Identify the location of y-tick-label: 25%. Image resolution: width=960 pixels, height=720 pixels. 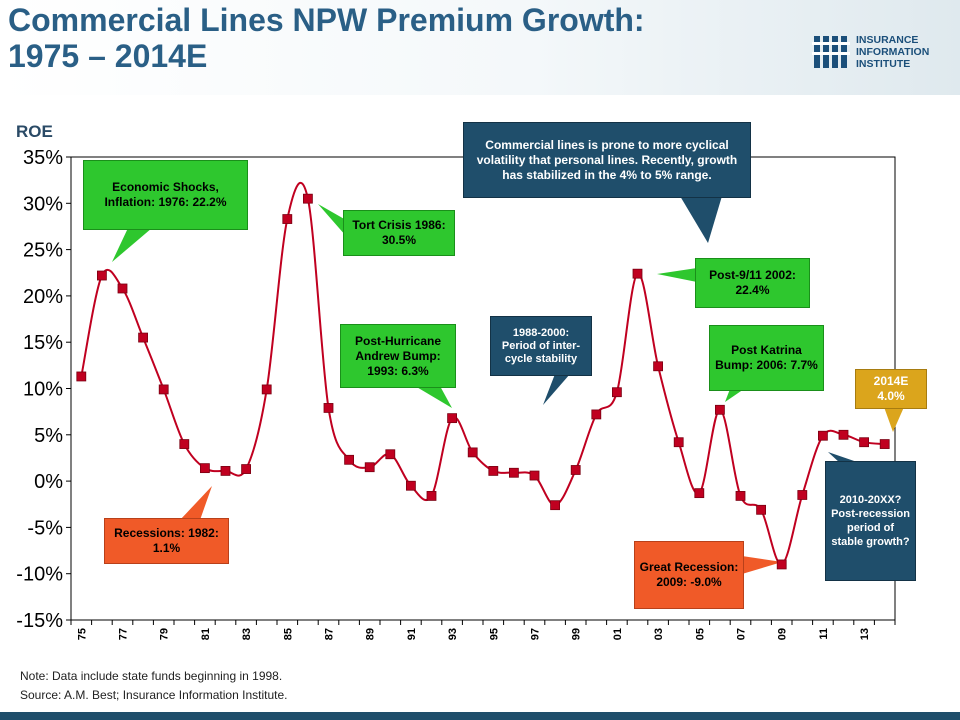
(43, 251).